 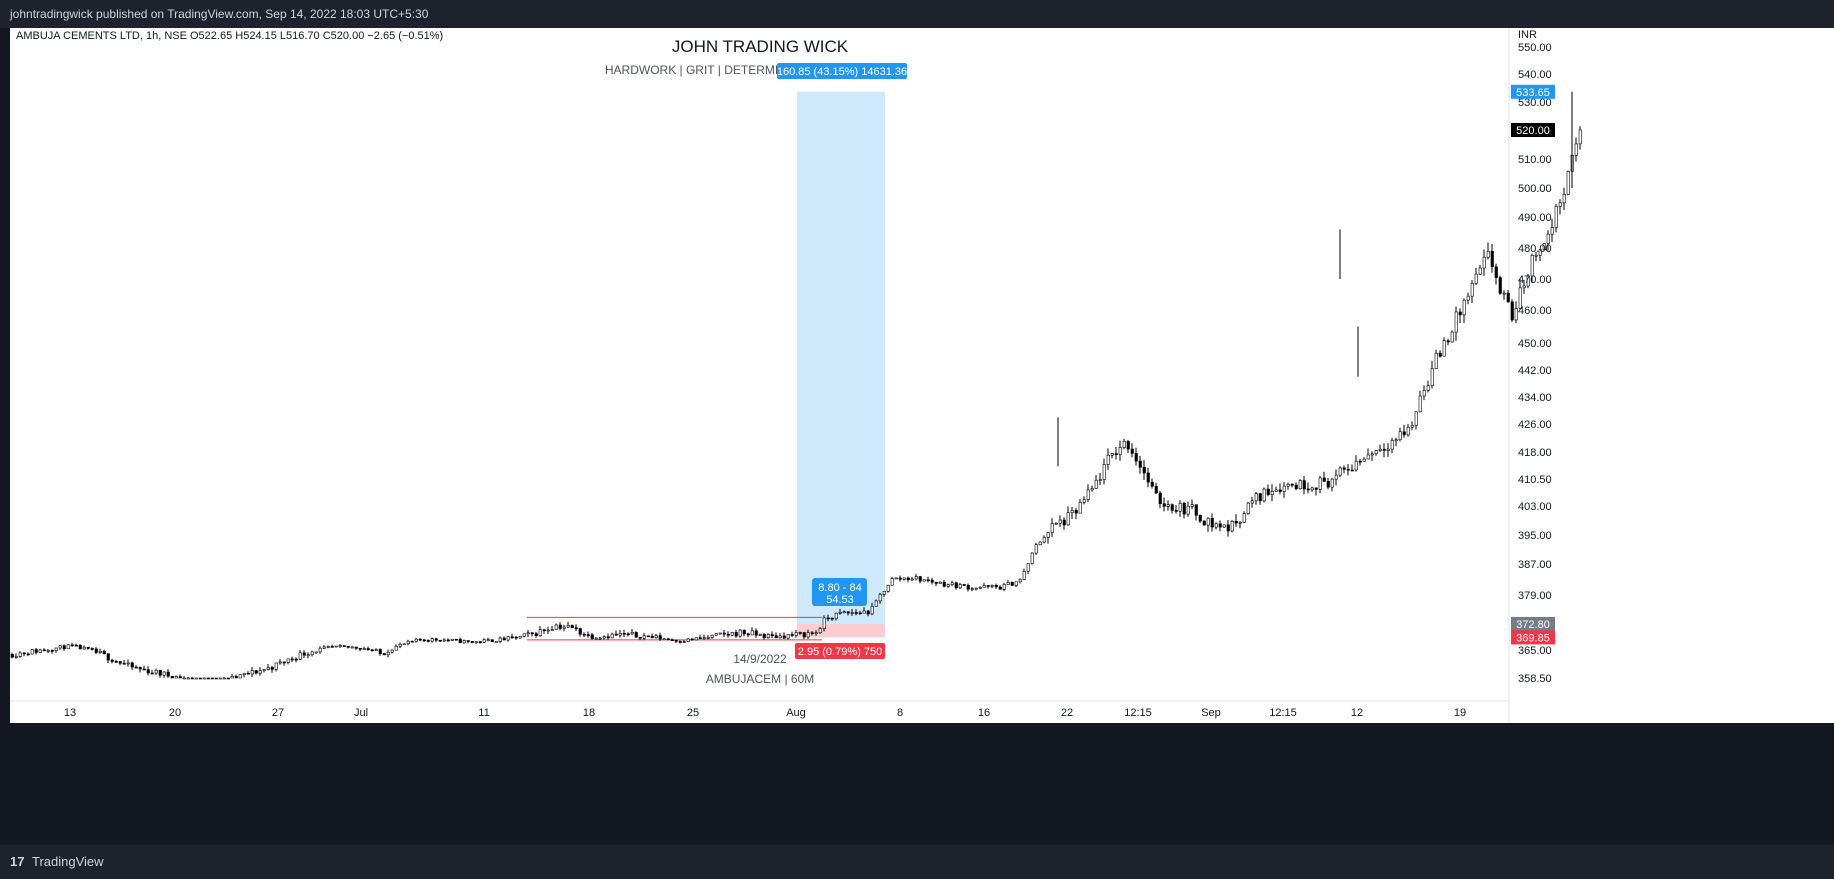 What do you see at coordinates (589, 713) in the screenshot?
I see `x-tick-label: 18` at bounding box center [589, 713].